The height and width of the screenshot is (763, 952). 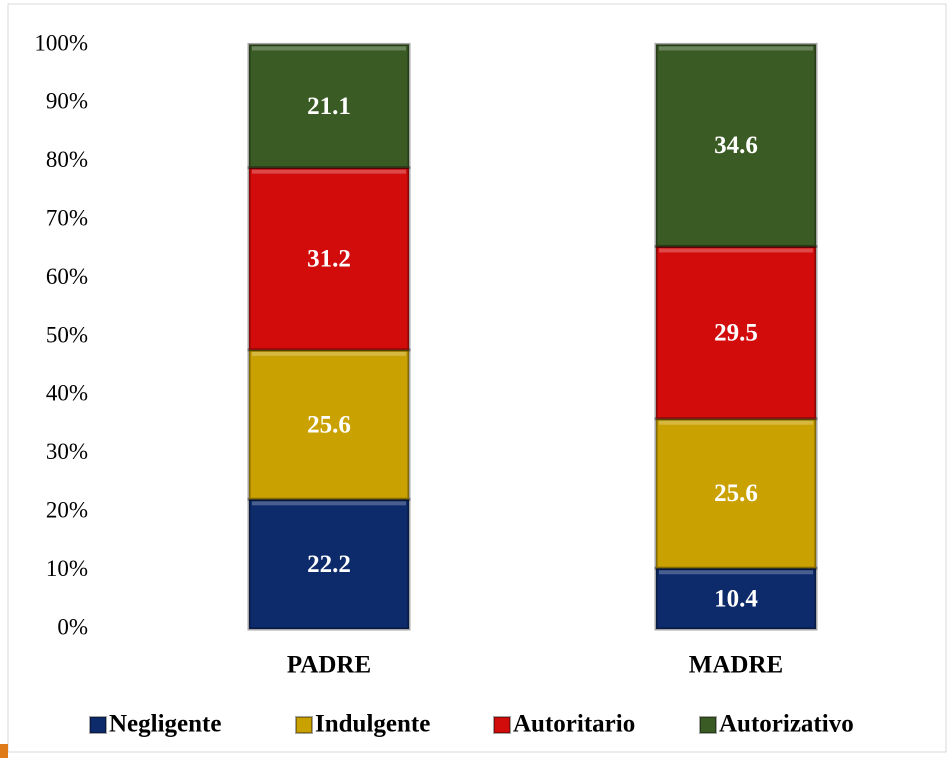 I want to click on y-tick-label: 0%, so click(x=72, y=626).